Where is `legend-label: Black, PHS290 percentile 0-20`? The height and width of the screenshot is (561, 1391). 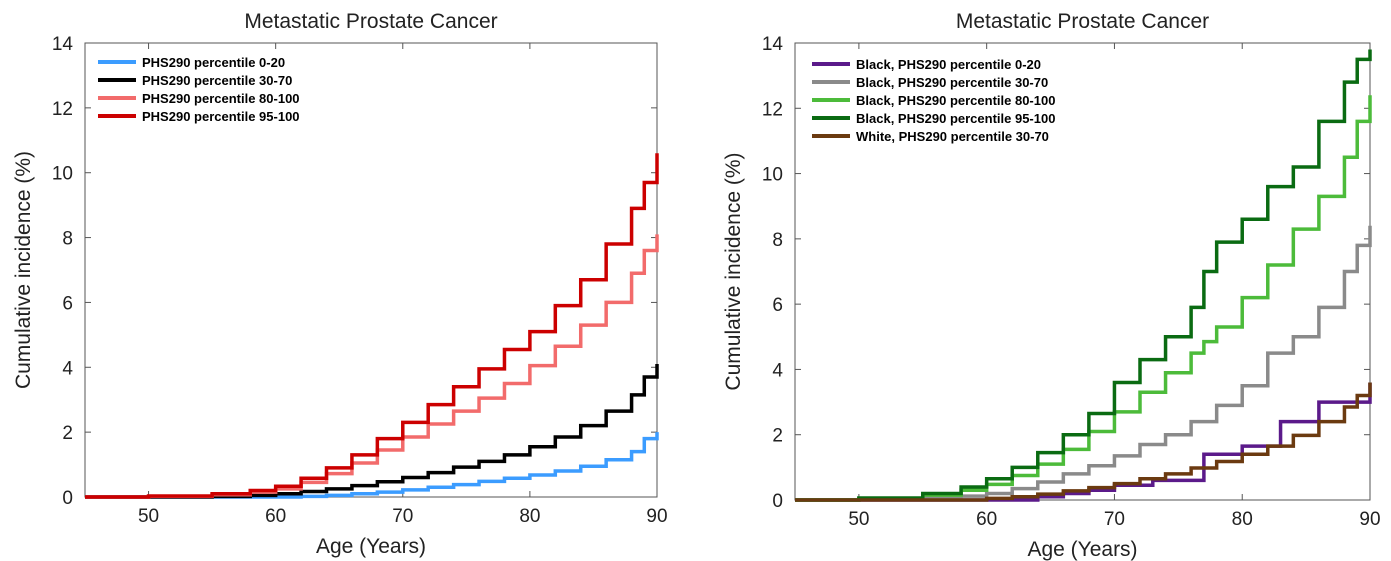
legend-label: Black, PHS290 percentile 0-20 is located at coordinates (948, 64).